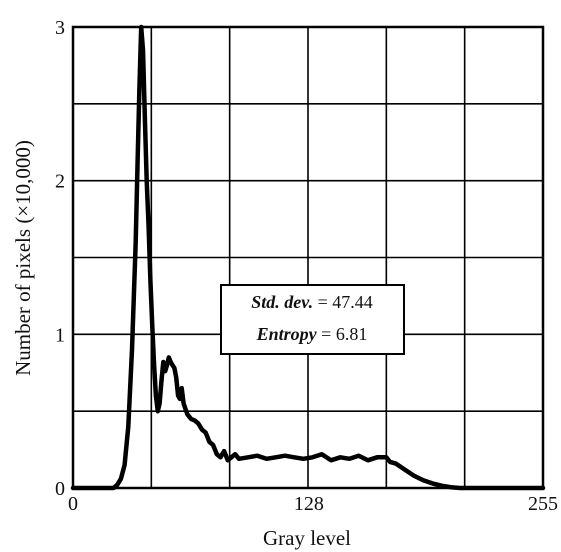  I want to click on annotation-box, so click(312, 319).